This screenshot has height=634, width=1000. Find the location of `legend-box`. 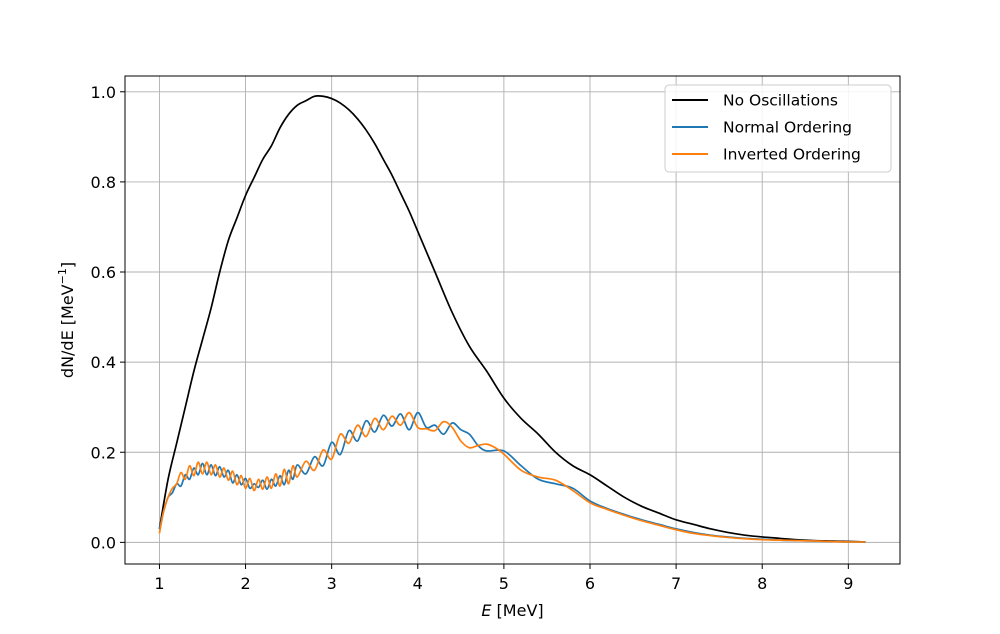

legend-box is located at coordinates (778, 128).